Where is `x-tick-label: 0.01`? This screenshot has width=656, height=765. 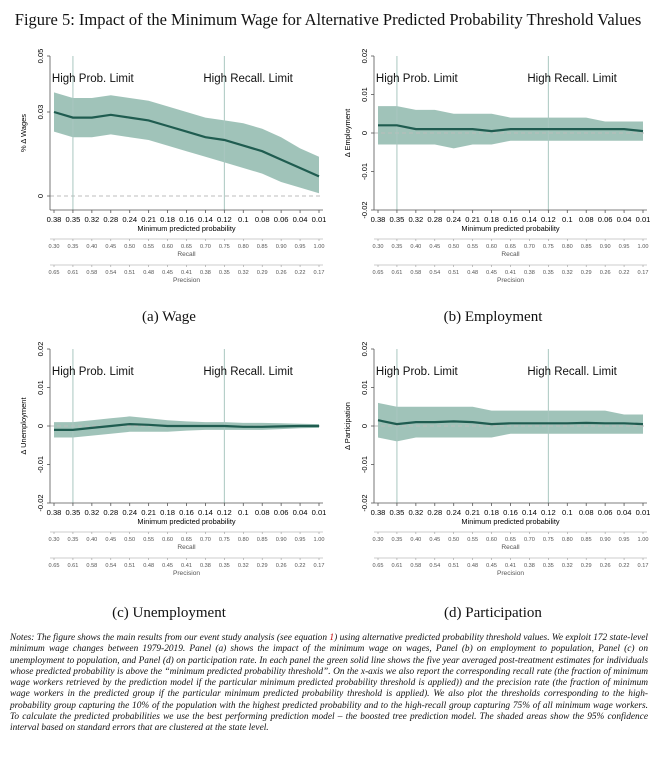 x-tick-label: 0.01 is located at coordinates (643, 512).